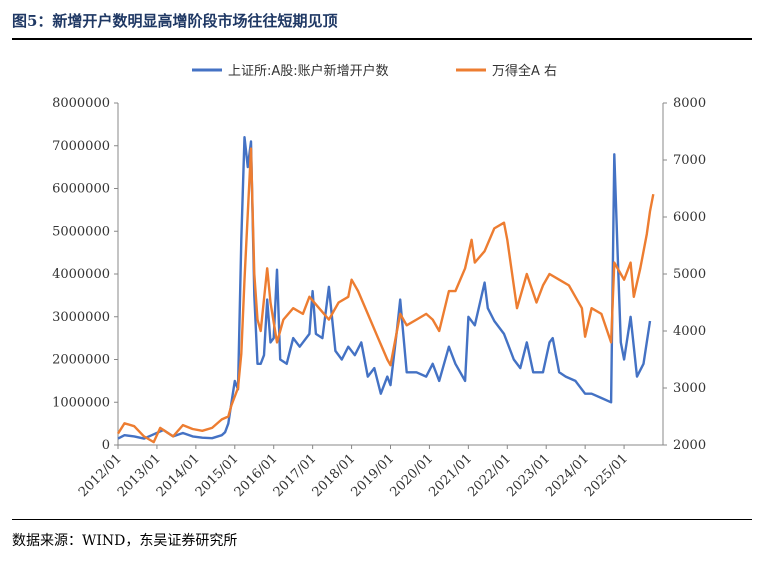  Describe the element at coordinates (689, 217) in the screenshot. I see `y-right-tick-label: 6000` at that location.